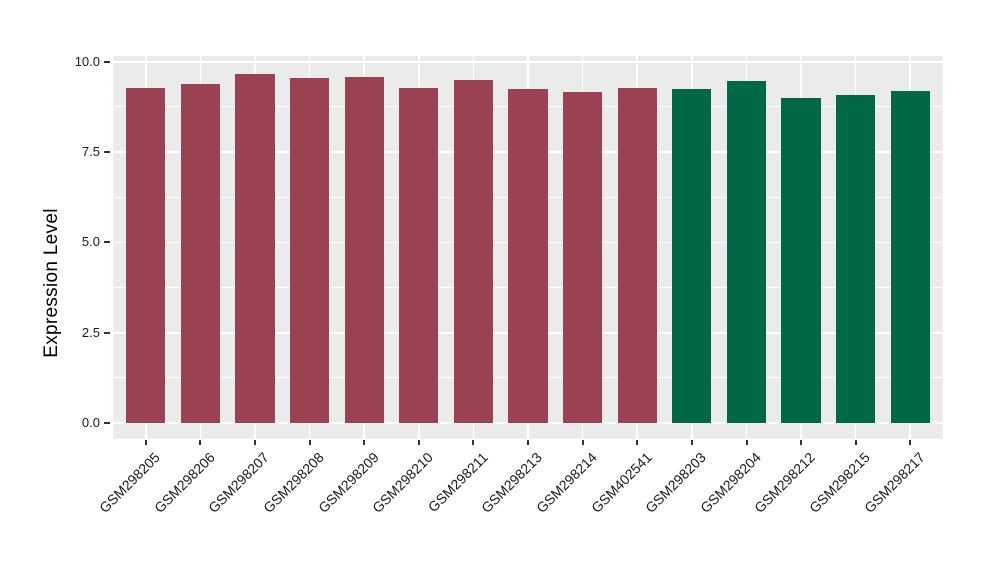 Image resolution: width=1000 pixels, height=580 pixels. I want to click on y-tick-label: 5.0, so click(90, 242).